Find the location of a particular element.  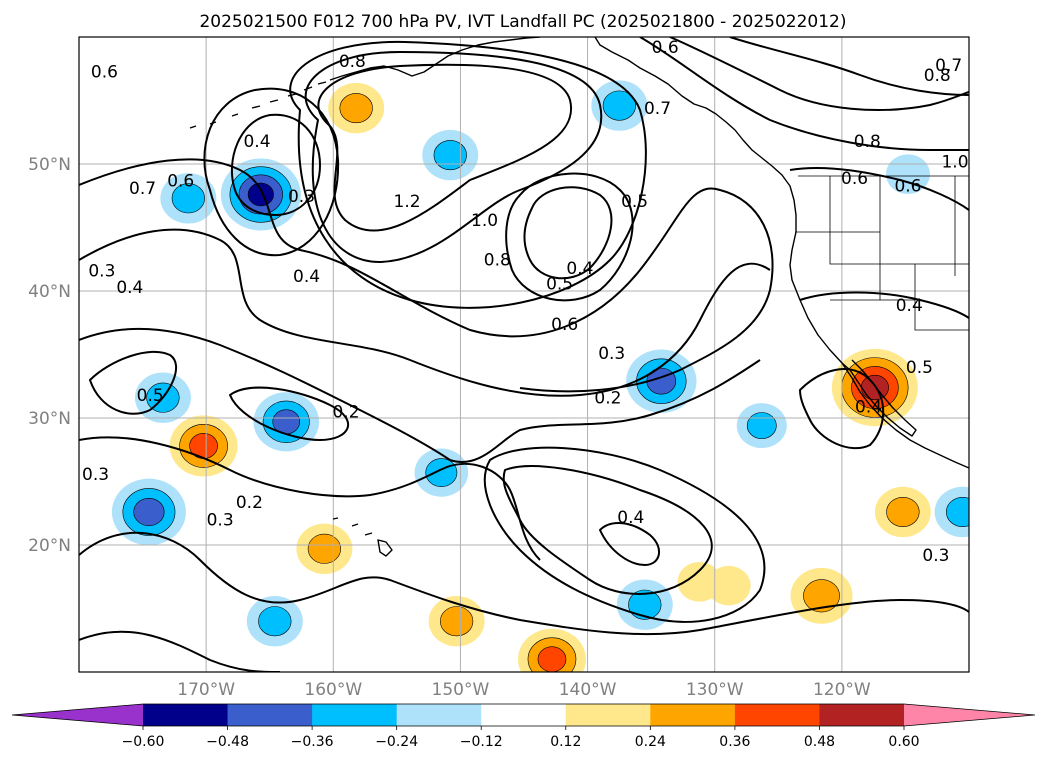

alaska-coastline is located at coordinates (435, 59).